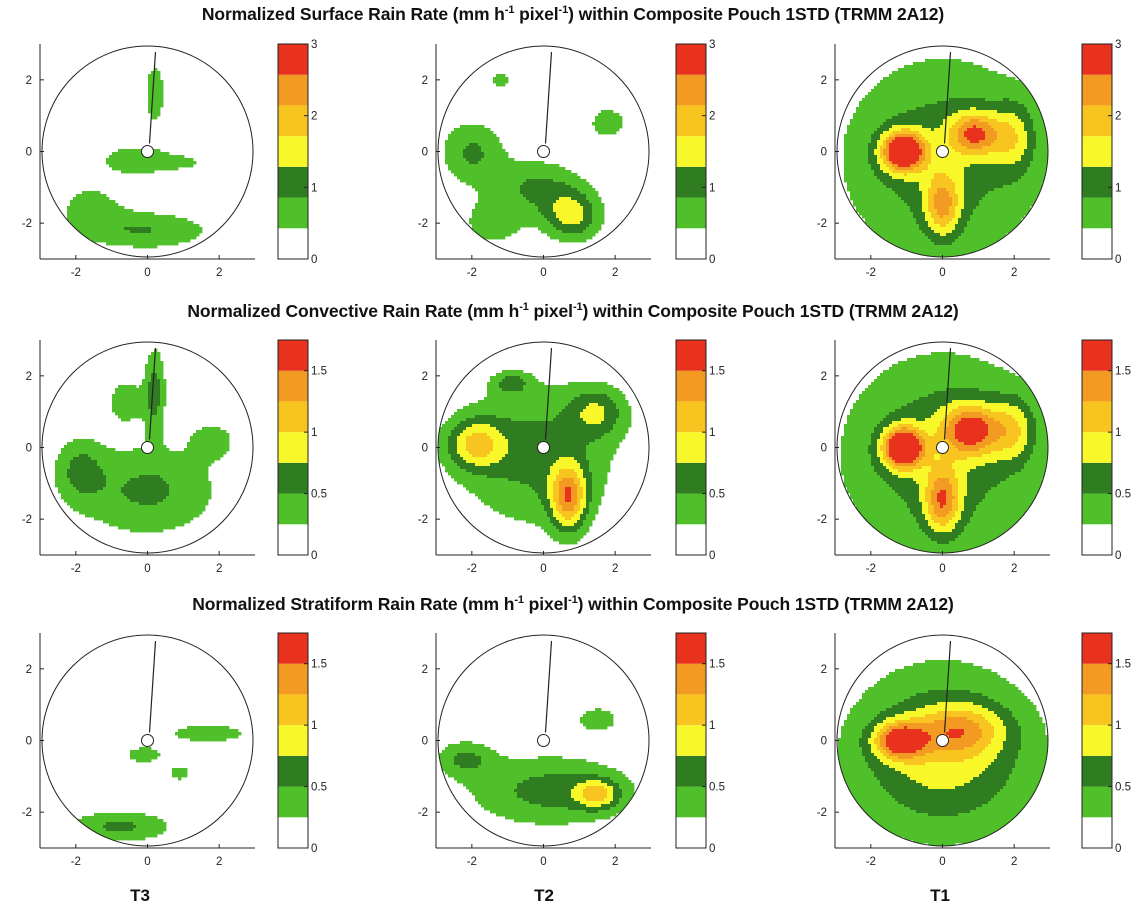 Image resolution: width=1146 pixels, height=913 pixels. What do you see at coordinates (293, 121) in the screenshot?
I see `colorbar-segment` at bounding box center [293, 121].